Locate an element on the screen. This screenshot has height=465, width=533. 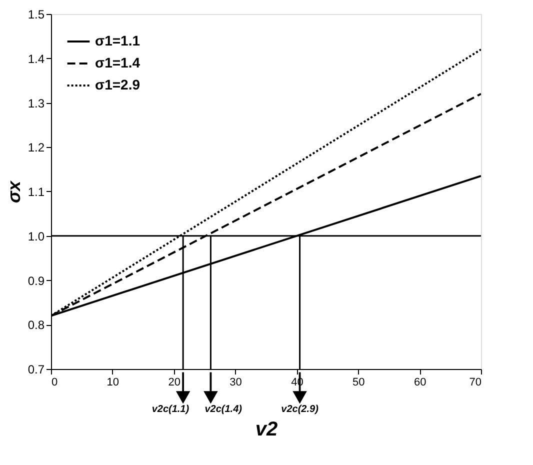
legend-label: σ1=1.4 is located at coordinates (117, 62).